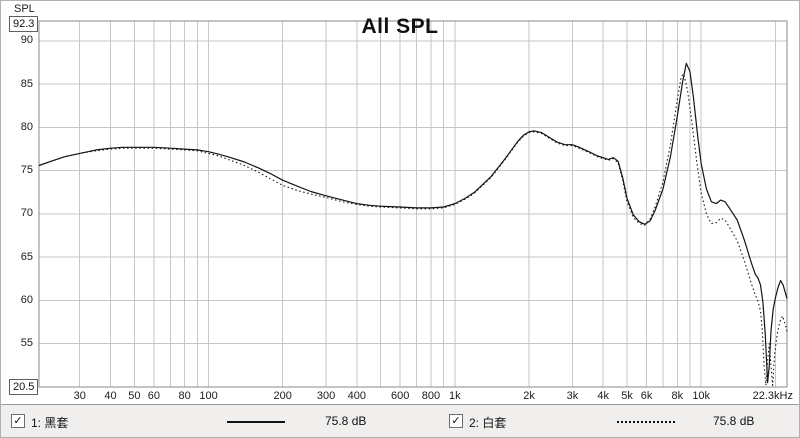 This screenshot has width=800, height=438. What do you see at coordinates (110, 396) in the screenshot?
I see `x-tick-label: 40` at bounding box center [110, 396].